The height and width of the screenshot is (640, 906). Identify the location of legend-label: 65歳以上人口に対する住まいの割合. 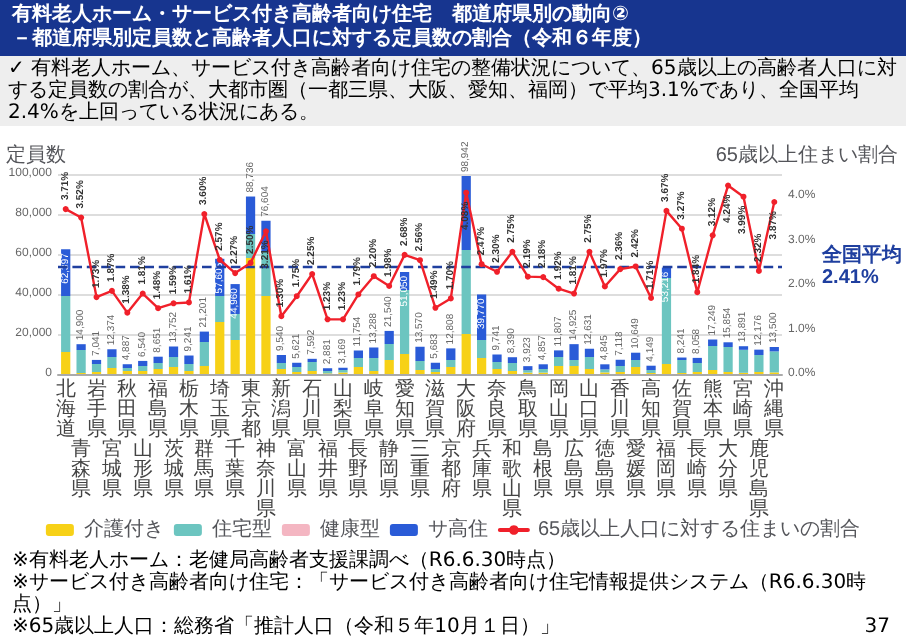
(699, 529).